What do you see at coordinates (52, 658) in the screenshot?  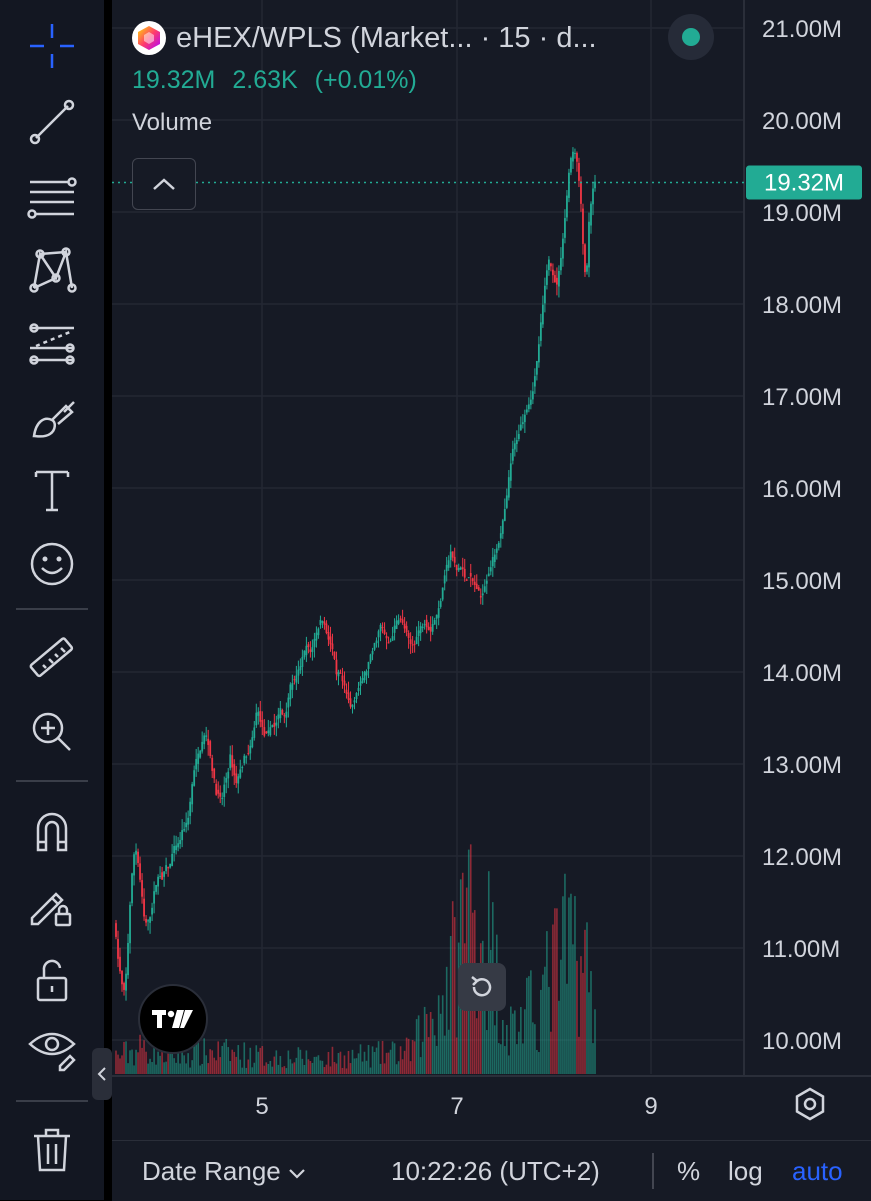 I see `ruler-icon` at bounding box center [52, 658].